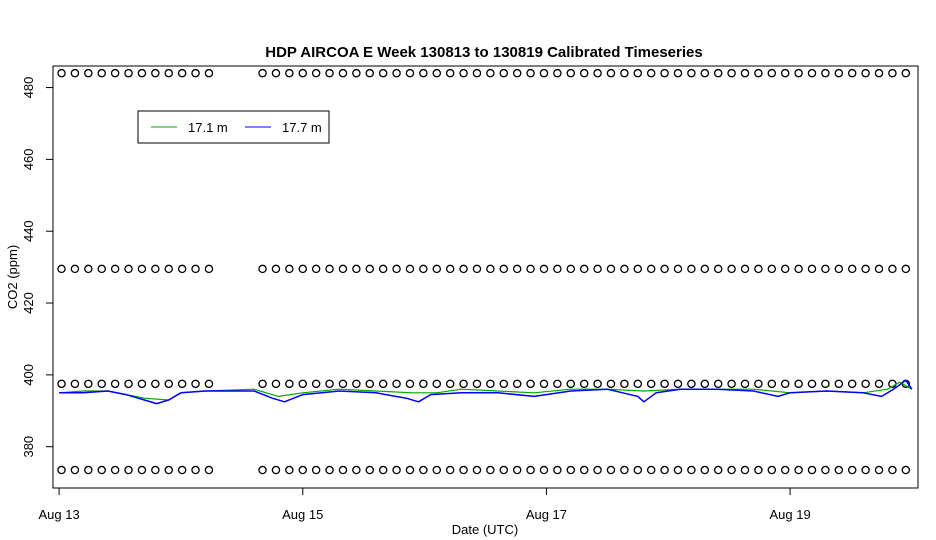 The image size is (936, 540). What do you see at coordinates (28, 160) in the screenshot?
I see `y-tick-label: 460` at bounding box center [28, 160].